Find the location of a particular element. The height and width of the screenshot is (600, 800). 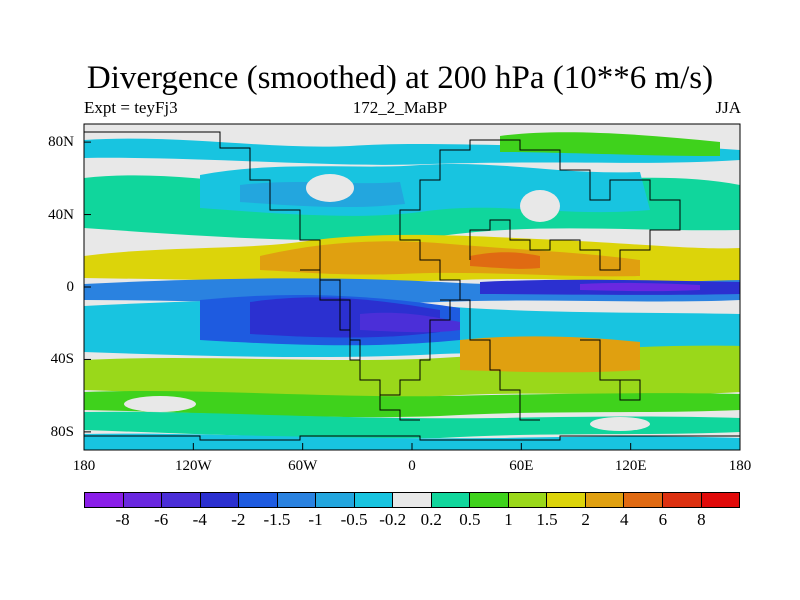

contour-sh-light-green is located at coordinates (412, 425).